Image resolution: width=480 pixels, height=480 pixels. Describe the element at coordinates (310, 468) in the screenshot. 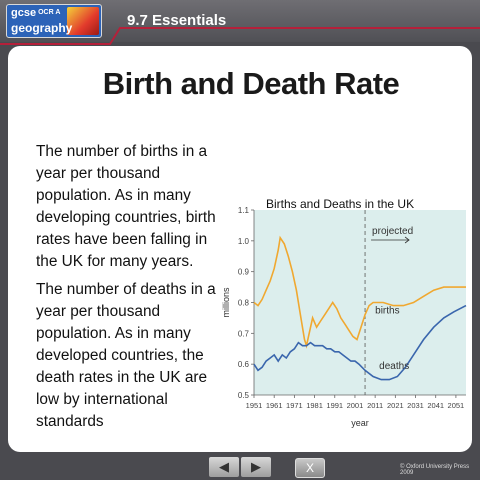

I see `close-button: X` at that location.